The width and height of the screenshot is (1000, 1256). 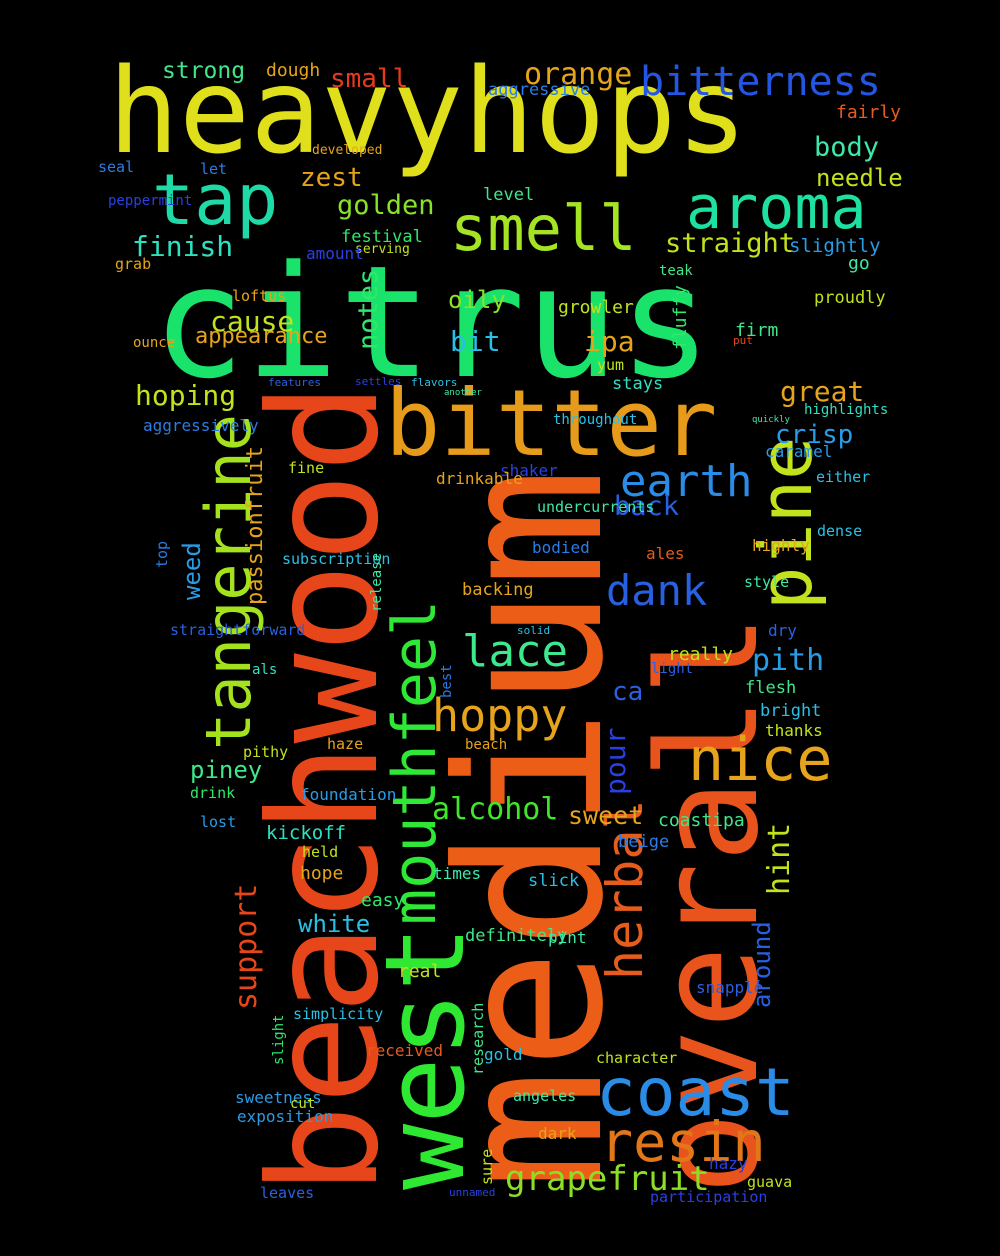 What do you see at coordinates (578, 74) in the screenshot?
I see `cloud-word: orange` at bounding box center [578, 74].